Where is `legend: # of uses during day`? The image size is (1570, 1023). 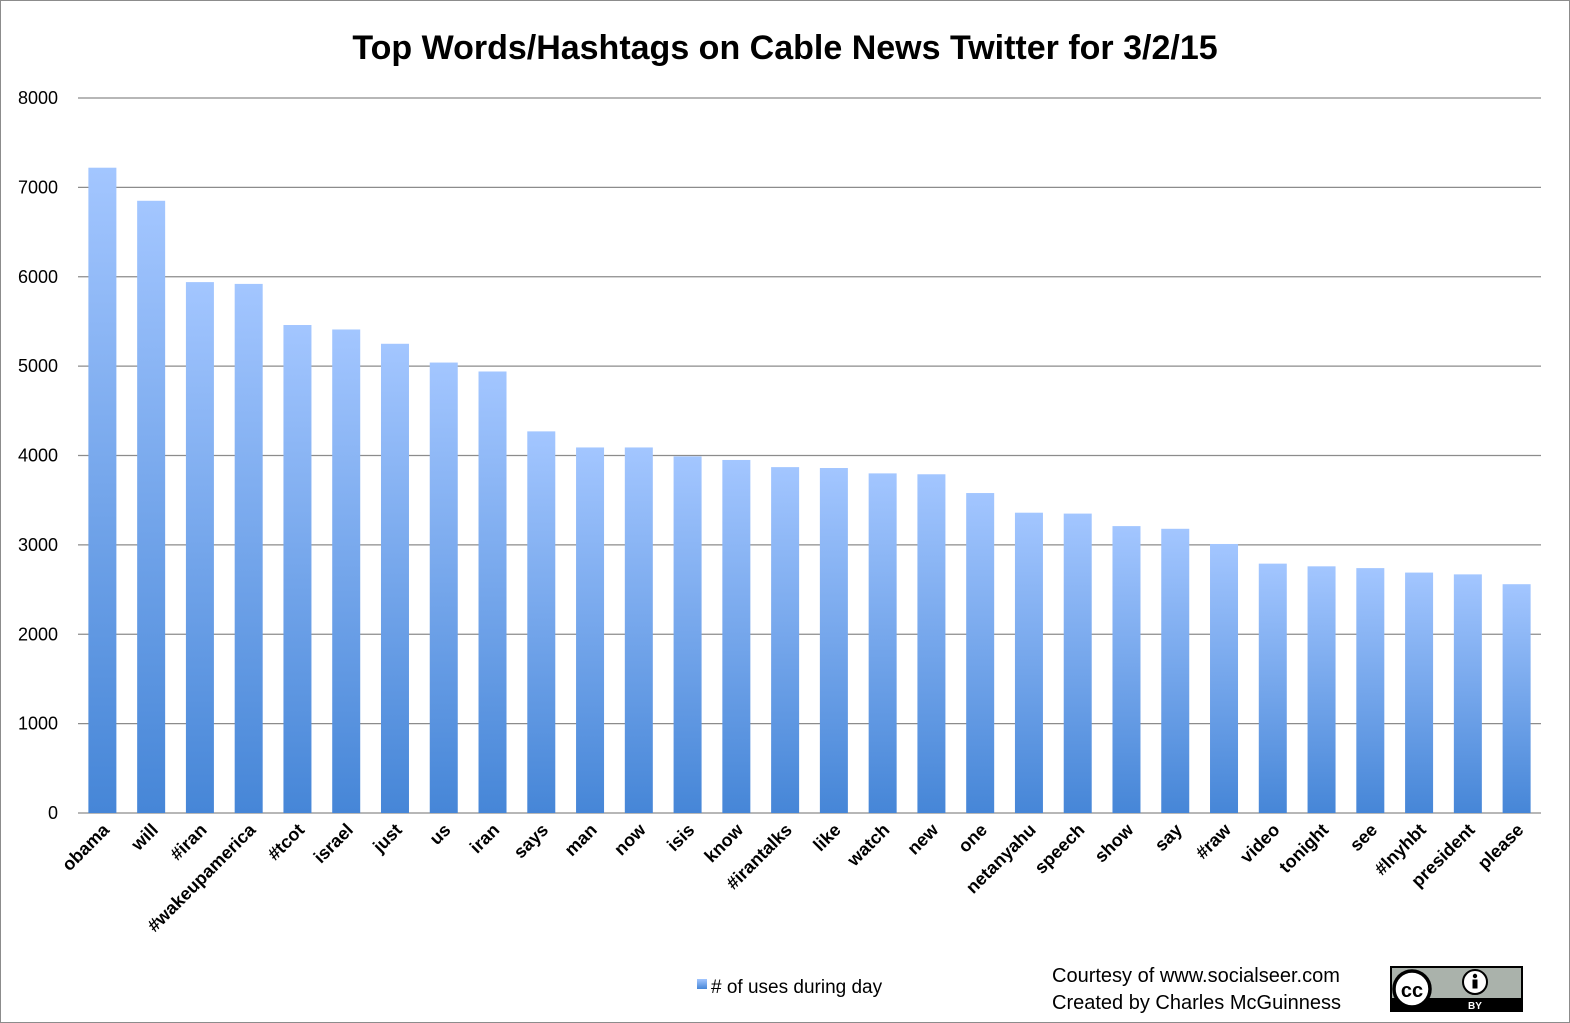 legend: # of uses during day is located at coordinates (790, 987).